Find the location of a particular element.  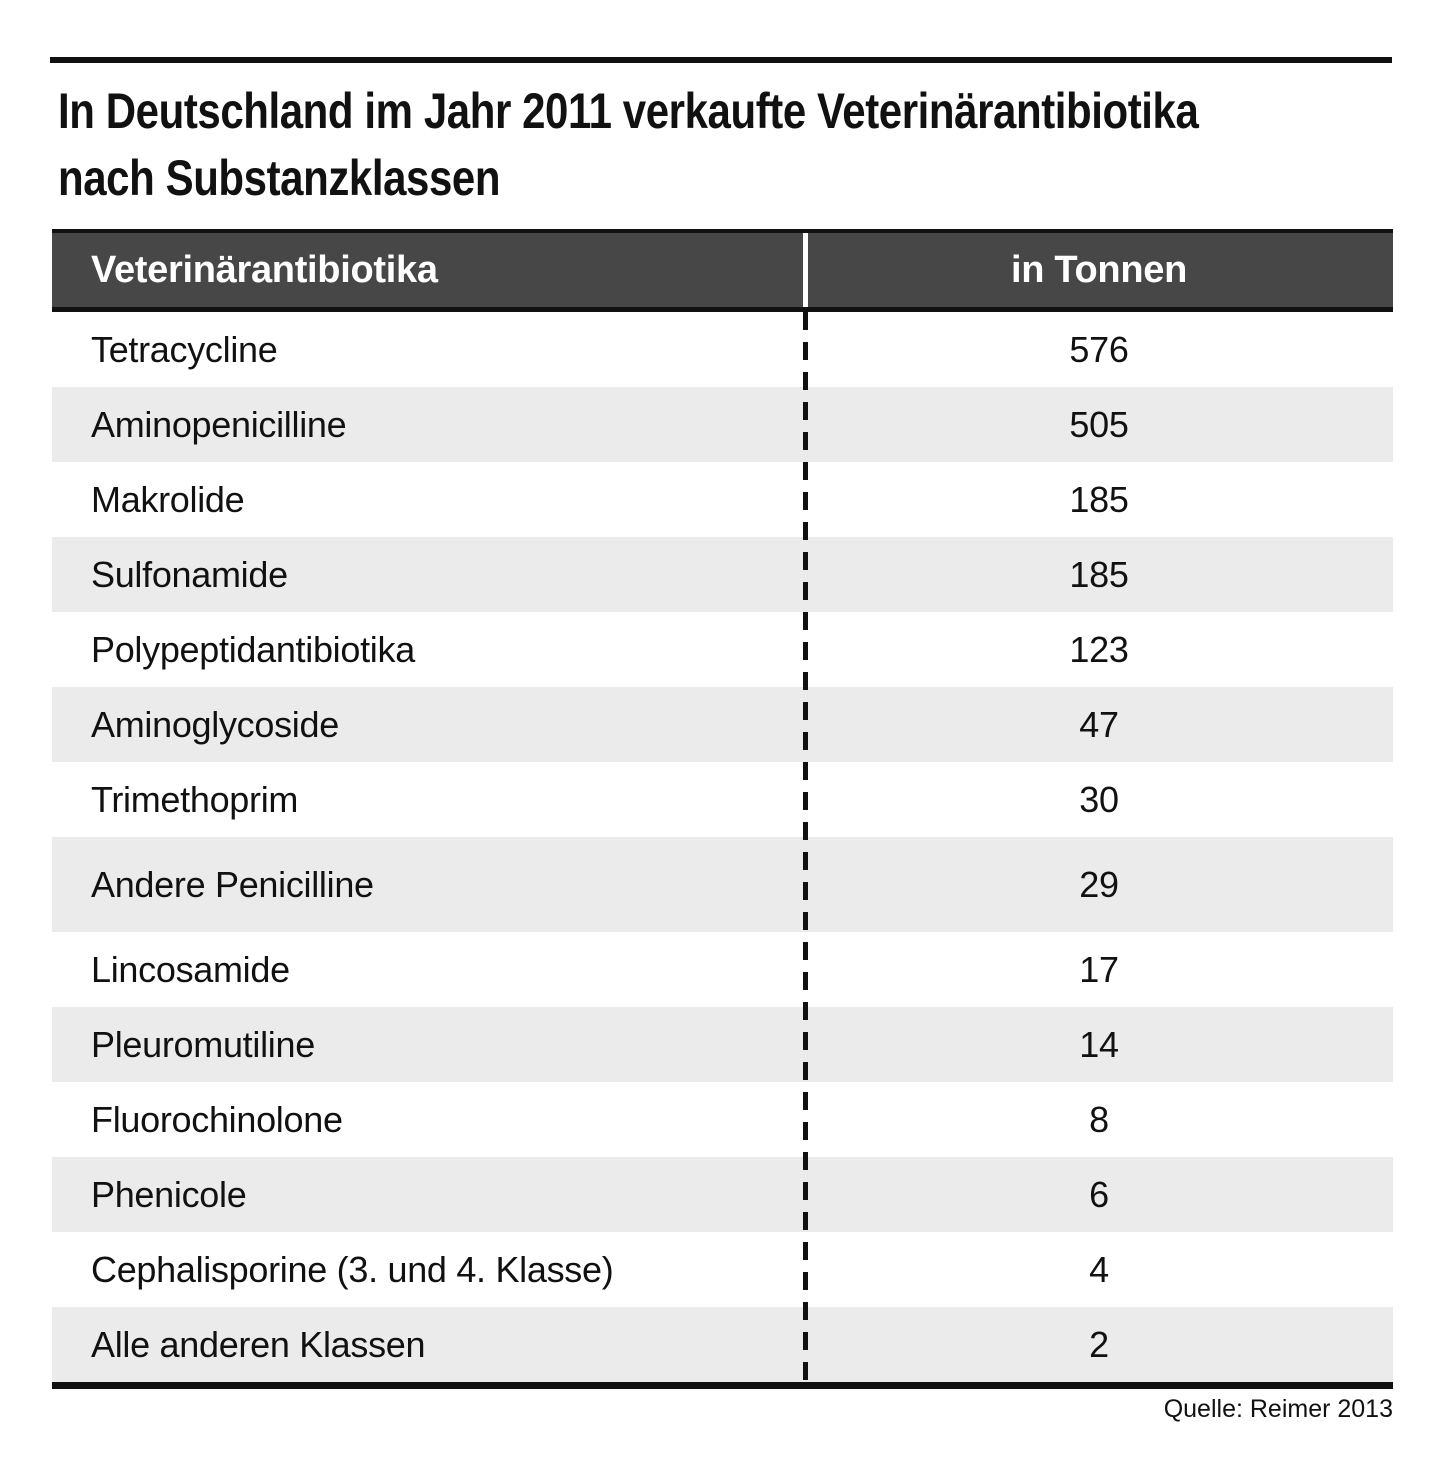

column-header-substance: Veterinärantibiotika is located at coordinates (264, 270).